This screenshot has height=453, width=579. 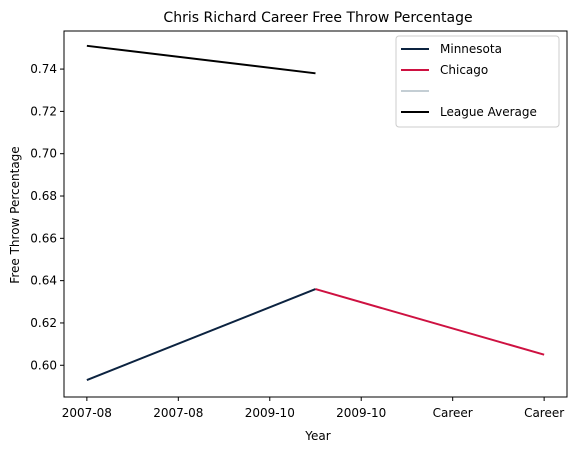 I want to click on legend-label: Chicago, so click(x=464, y=70).